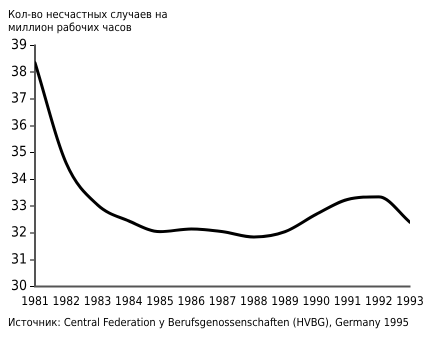  Describe the element at coordinates (410, 301) in the screenshot. I see `x-tick-label: 1993` at that location.